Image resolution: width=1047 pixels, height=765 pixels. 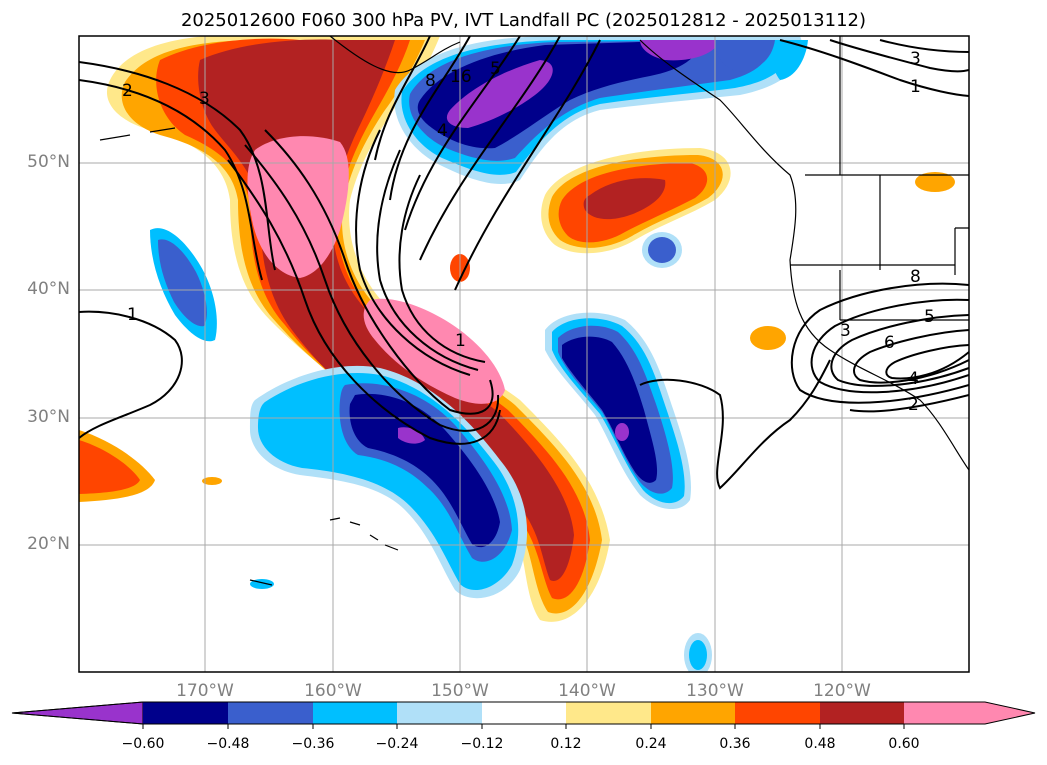 What do you see at coordinates (566, 744) in the screenshot?
I see `colorbar-tick-label: 0.12` at bounding box center [566, 744].